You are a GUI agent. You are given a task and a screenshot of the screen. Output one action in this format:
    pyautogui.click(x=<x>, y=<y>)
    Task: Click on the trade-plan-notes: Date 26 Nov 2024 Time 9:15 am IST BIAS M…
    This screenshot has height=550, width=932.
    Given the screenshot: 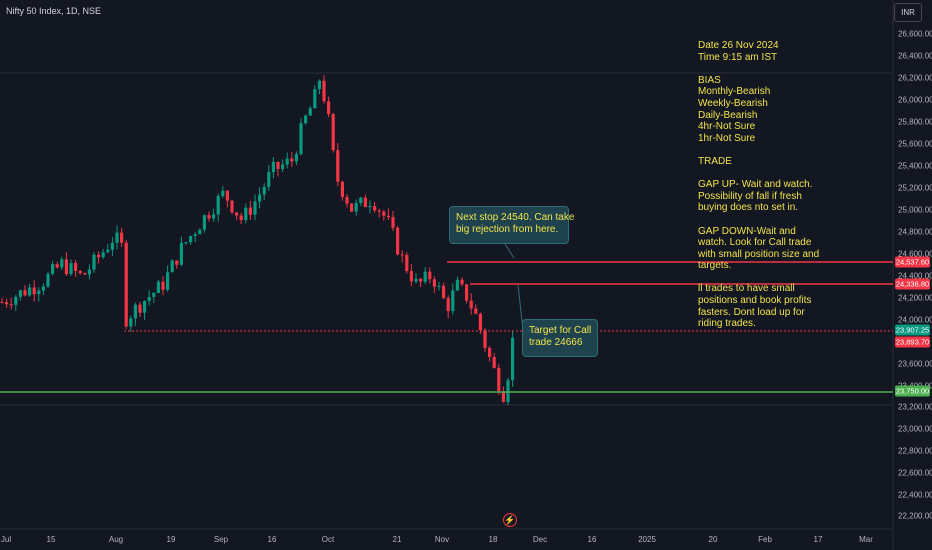 What is the action you would take?
    pyautogui.click(x=759, y=185)
    